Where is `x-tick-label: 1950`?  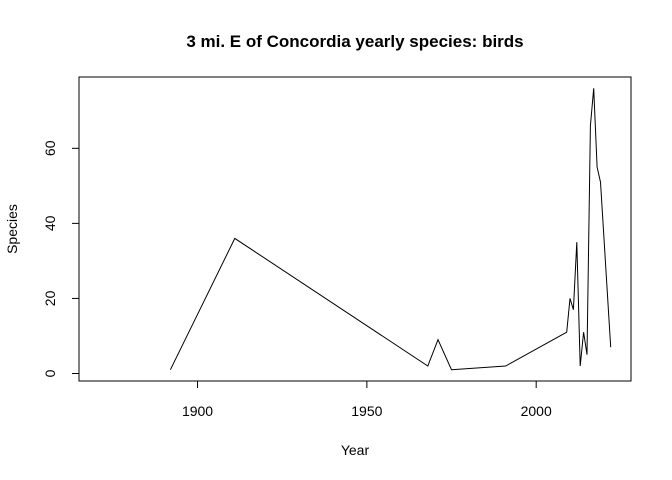 x-tick-label: 1950 is located at coordinates (366, 411).